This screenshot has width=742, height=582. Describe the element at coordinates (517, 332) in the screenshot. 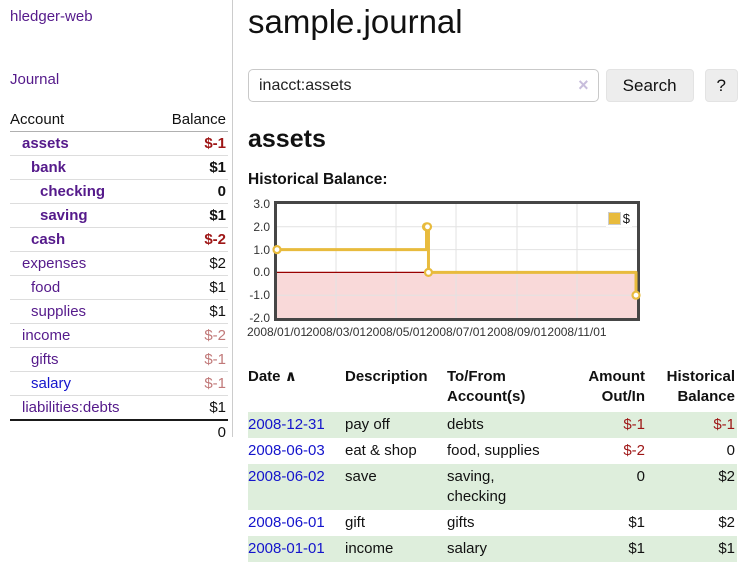

I see `x-axis-tick-label: 2008/09/01` at that location.